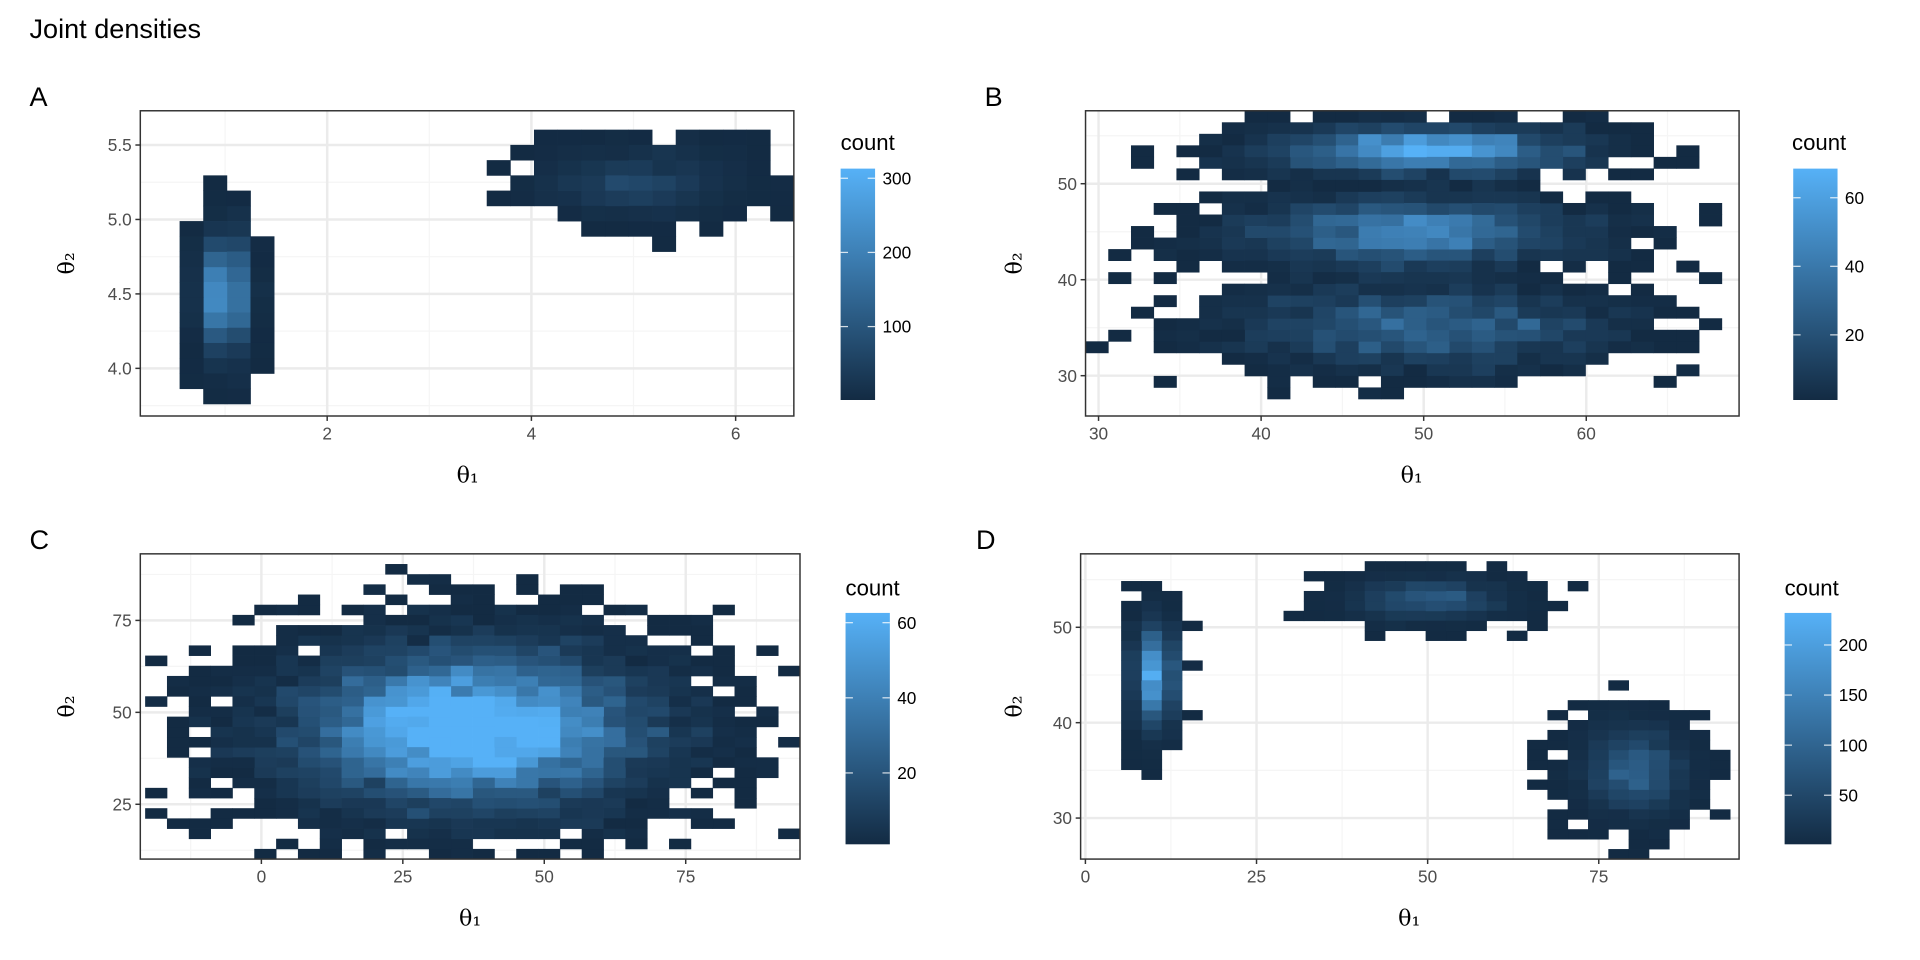 The height and width of the screenshot is (960, 1920). What do you see at coordinates (736, 433) in the screenshot?
I see `x-tick-label: 6` at bounding box center [736, 433].